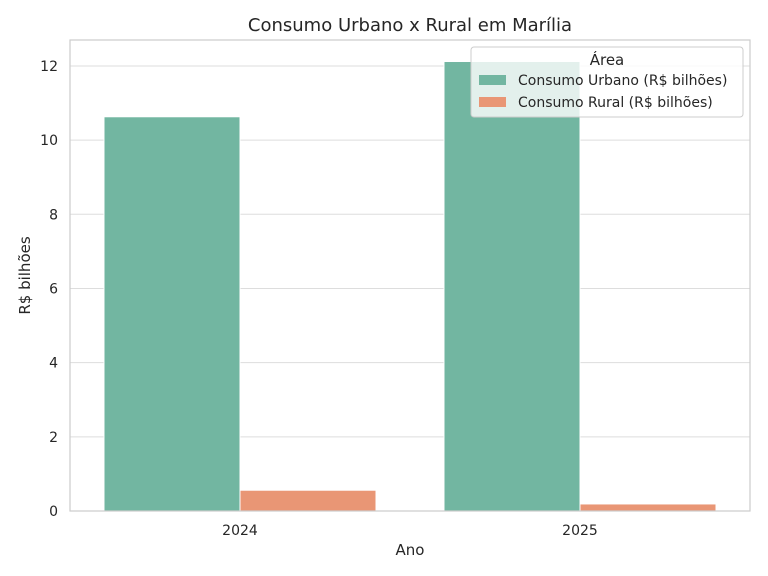 The image size is (768, 576). What do you see at coordinates (53, 512) in the screenshot?
I see `y-tick-label: 0` at bounding box center [53, 512].